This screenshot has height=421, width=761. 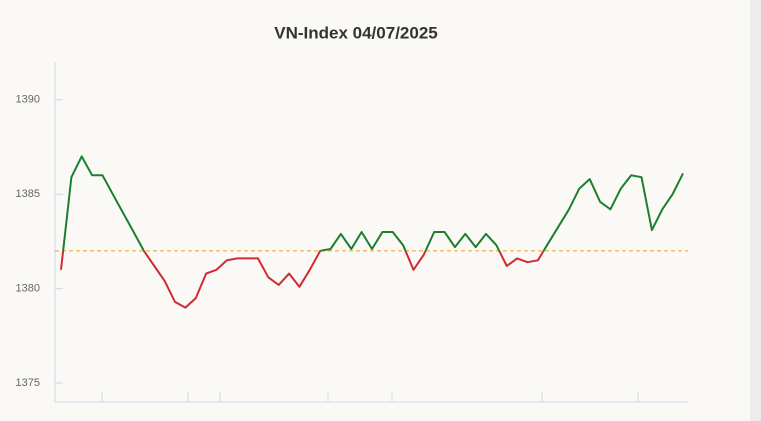 I want to click on y-tick-label: 1385, so click(x=28, y=194).